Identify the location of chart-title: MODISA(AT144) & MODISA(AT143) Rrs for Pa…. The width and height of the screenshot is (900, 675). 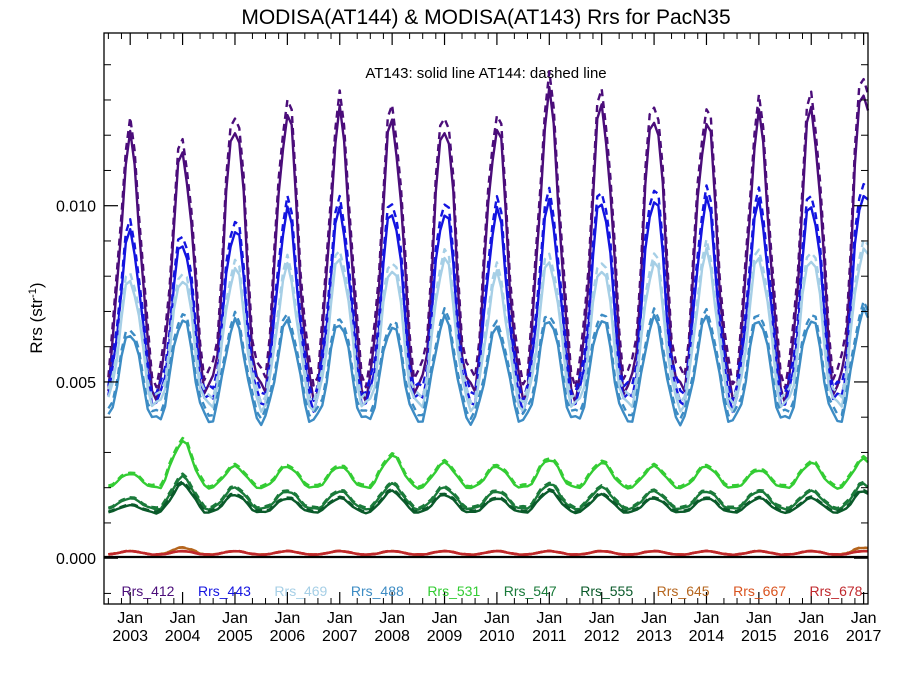
(485, 17).